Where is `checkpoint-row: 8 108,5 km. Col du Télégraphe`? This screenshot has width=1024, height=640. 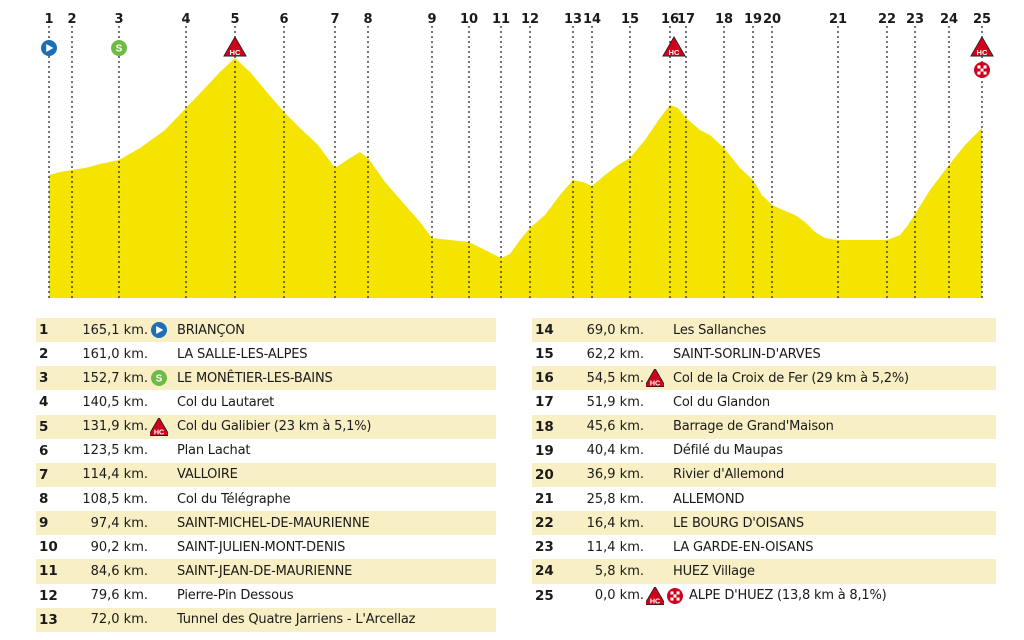 checkpoint-row: 8 108,5 km. Col du Télégraphe is located at coordinates (266, 499).